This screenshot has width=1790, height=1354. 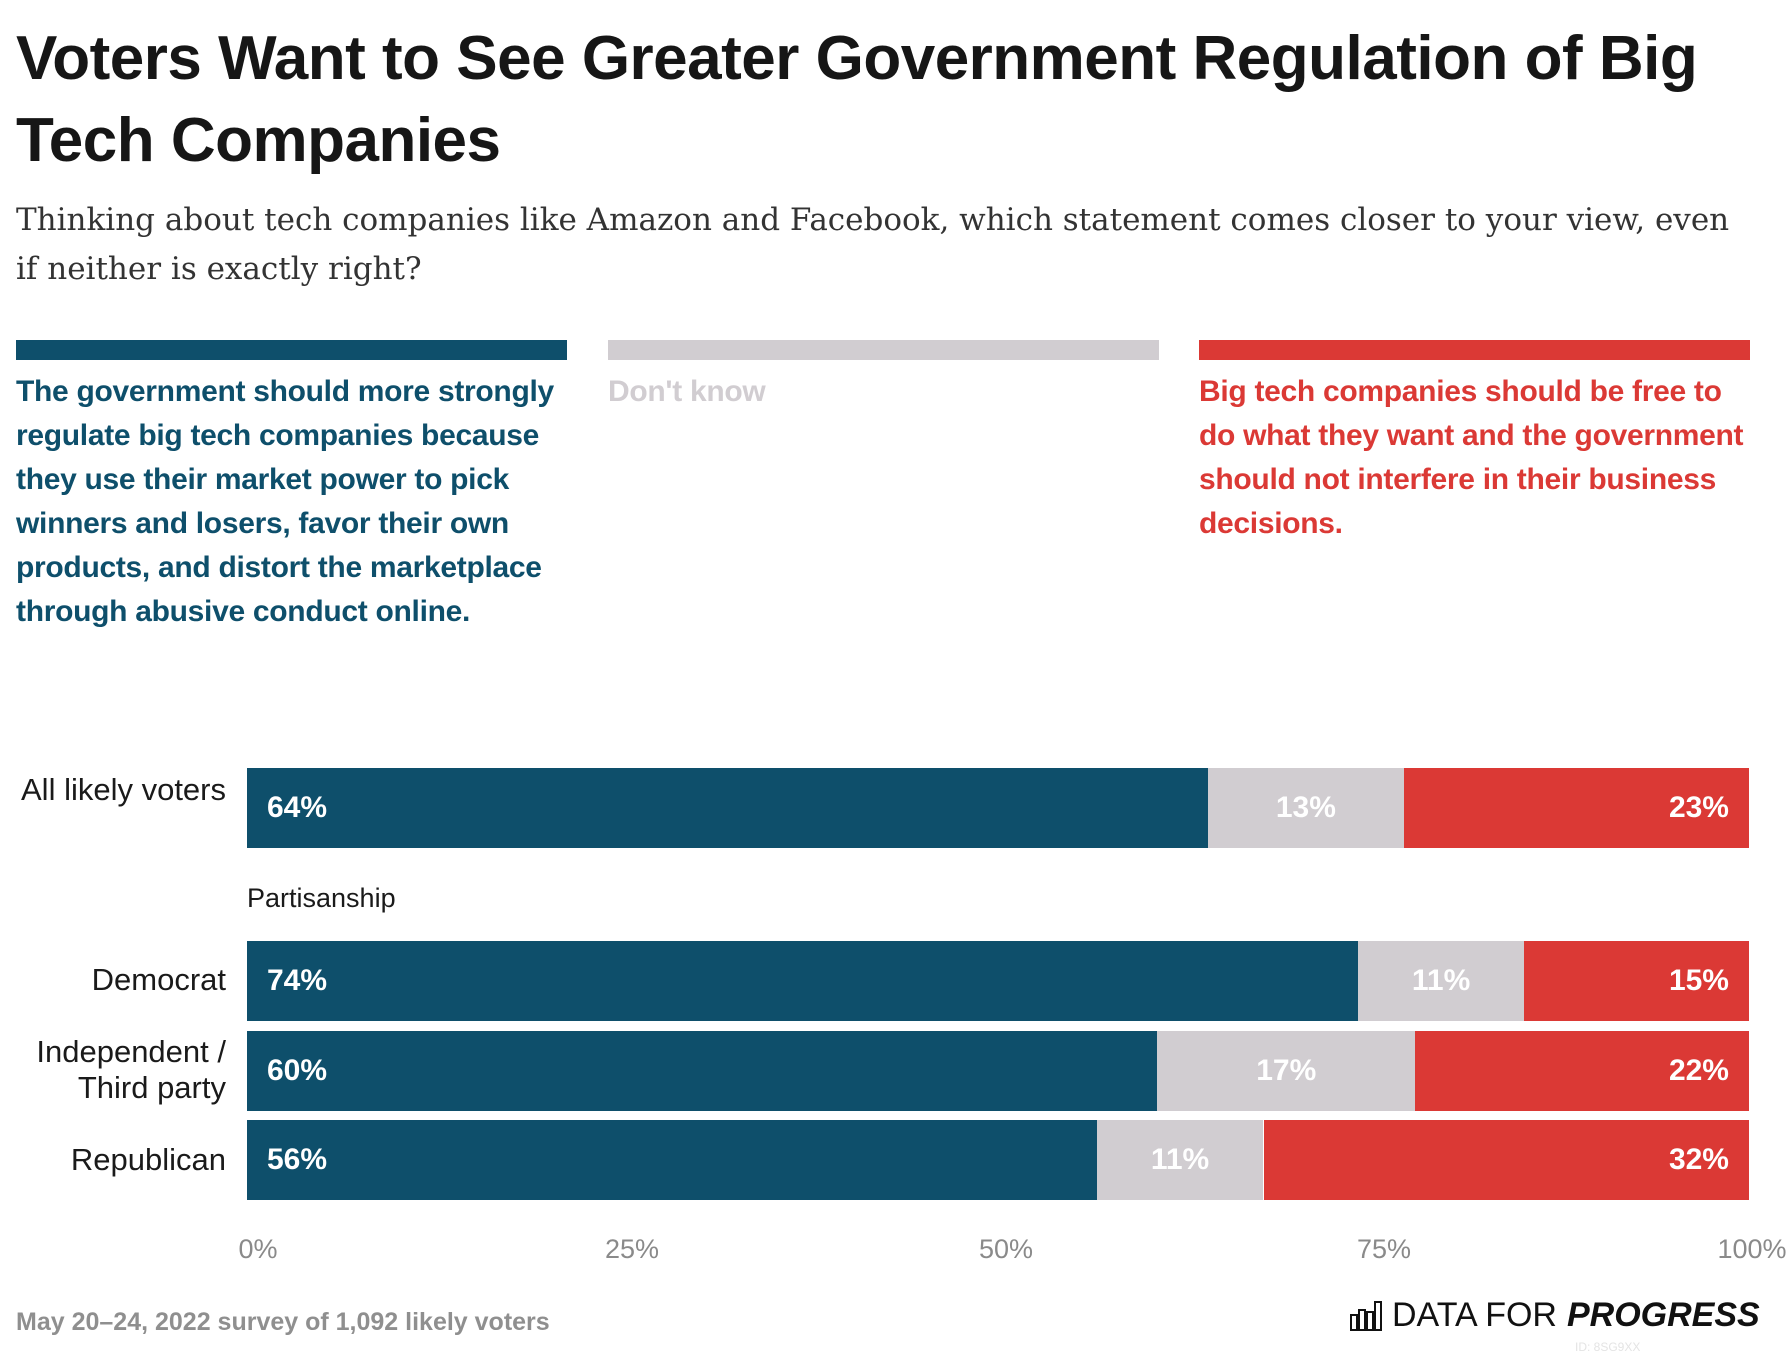 What do you see at coordinates (1366, 1315) in the screenshot?
I see `bar-chart-icon` at bounding box center [1366, 1315].